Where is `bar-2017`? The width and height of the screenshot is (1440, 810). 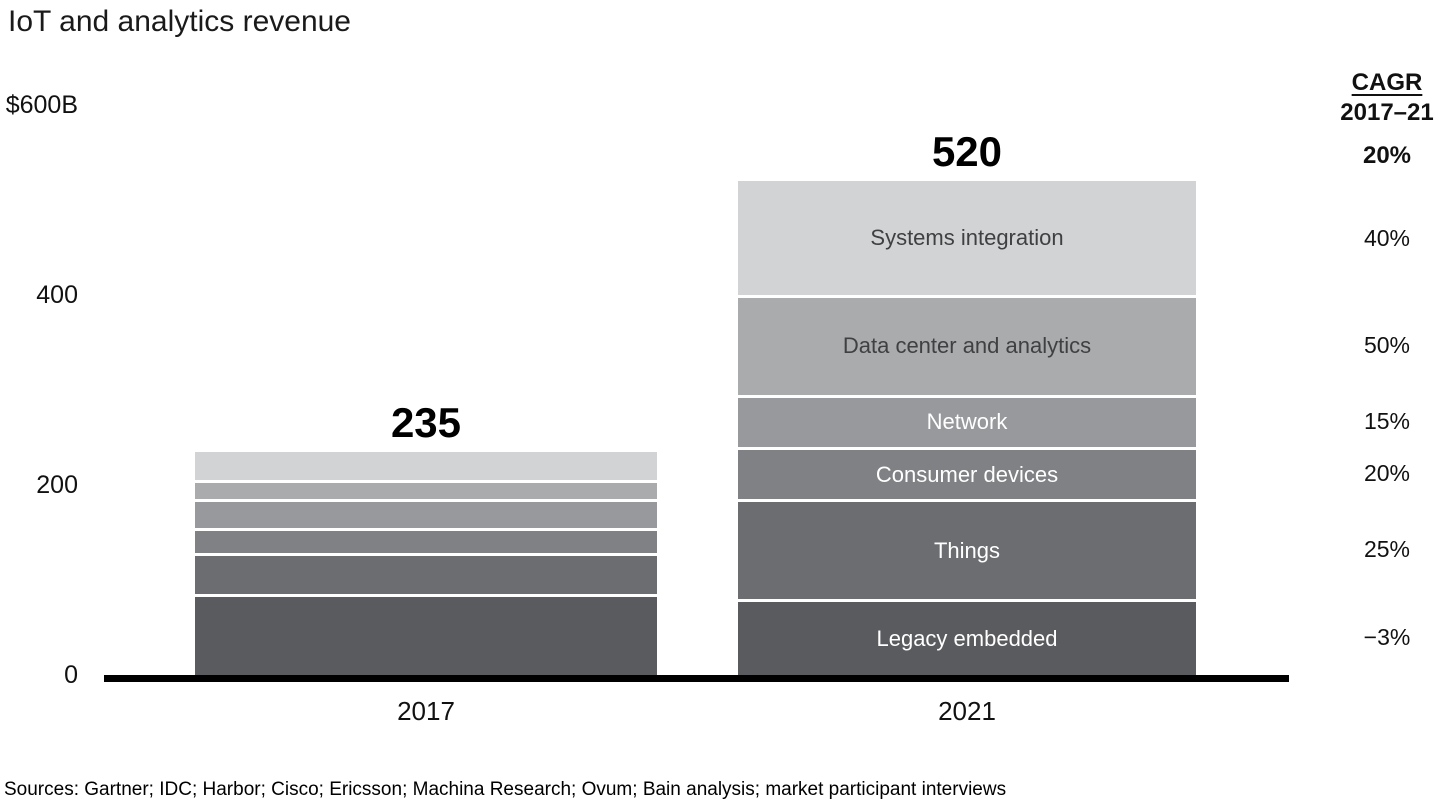 bar-2017 is located at coordinates (426, 563).